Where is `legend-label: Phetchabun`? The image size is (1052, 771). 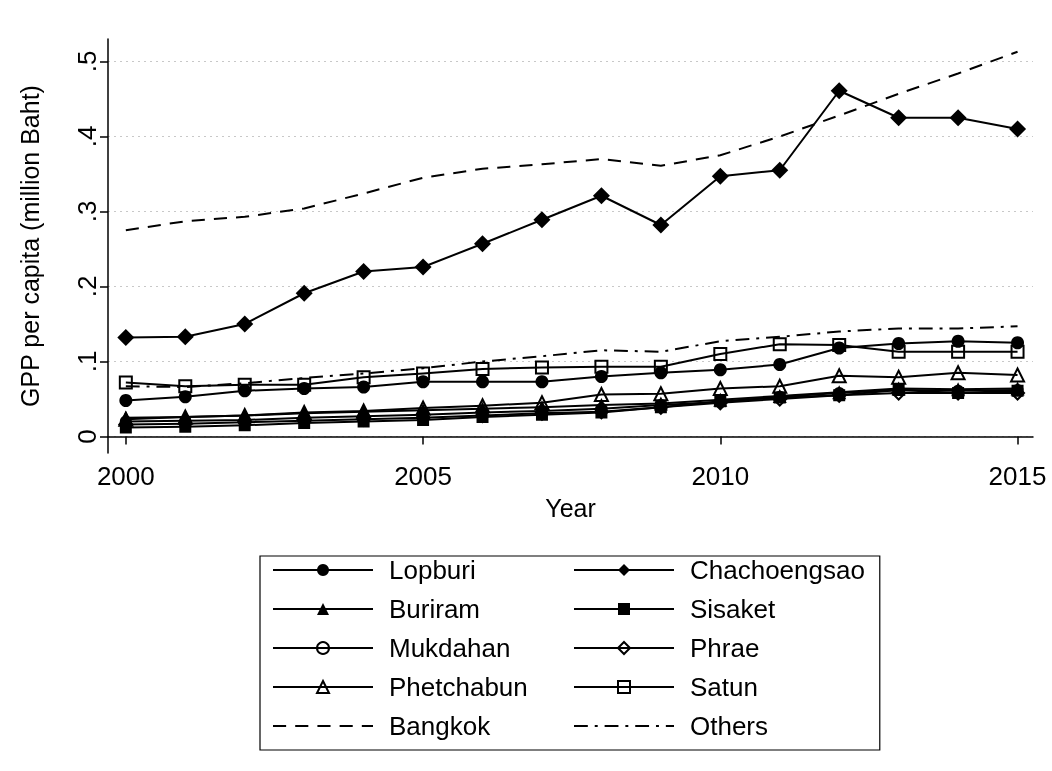 legend-label: Phetchabun is located at coordinates (458, 687).